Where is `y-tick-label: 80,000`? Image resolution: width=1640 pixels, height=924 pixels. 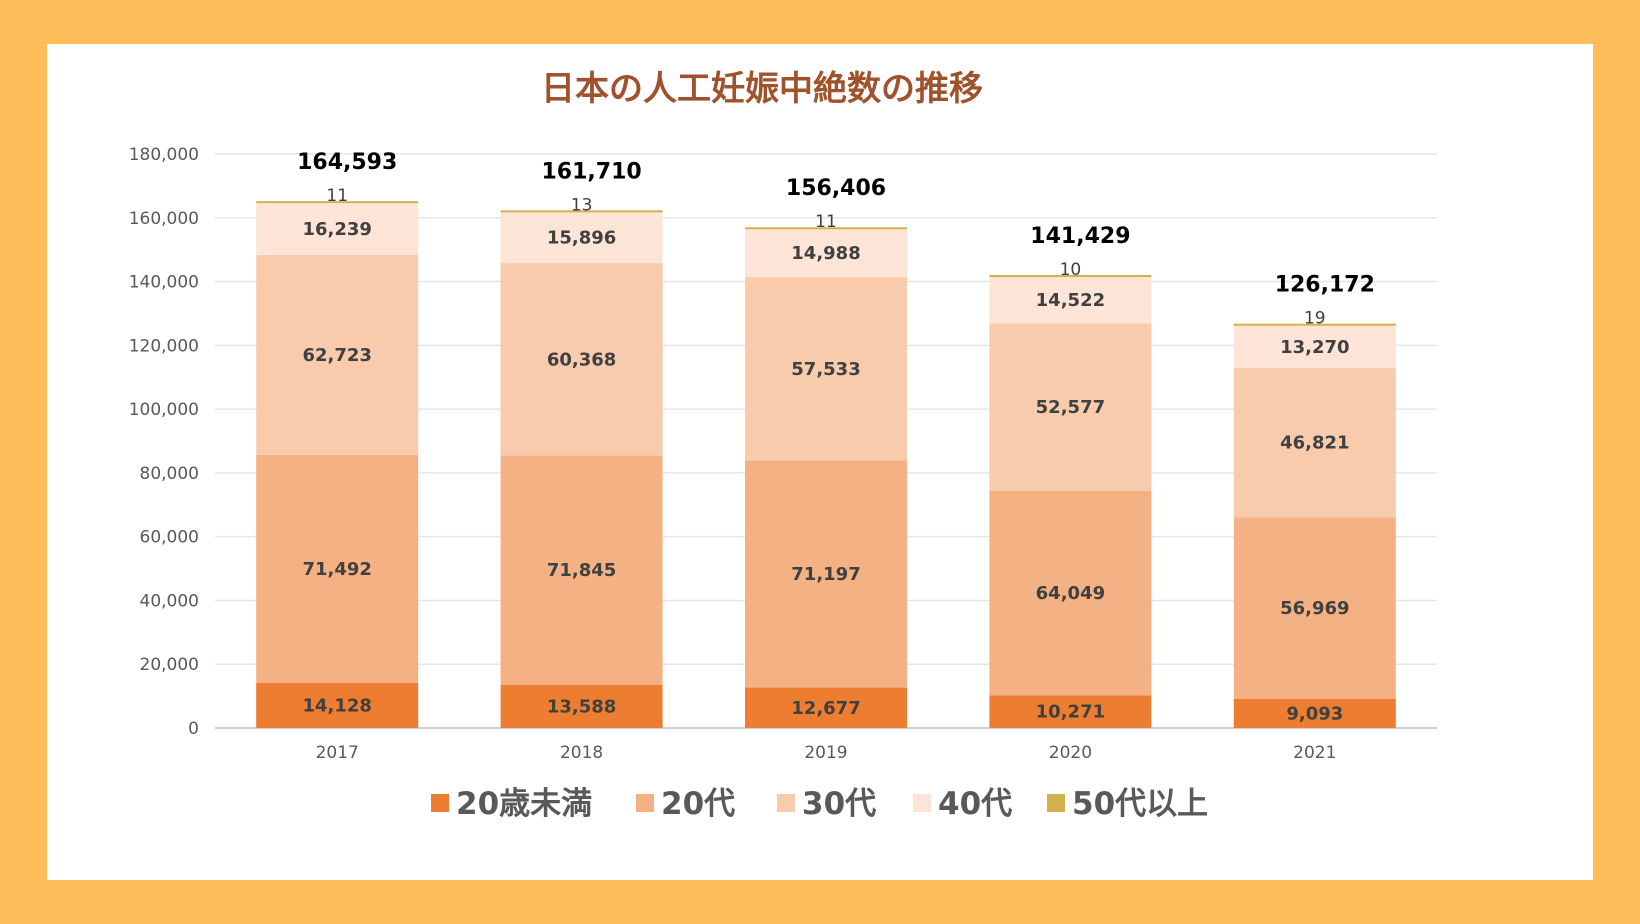
y-tick-label: 80,000 is located at coordinates (169, 474).